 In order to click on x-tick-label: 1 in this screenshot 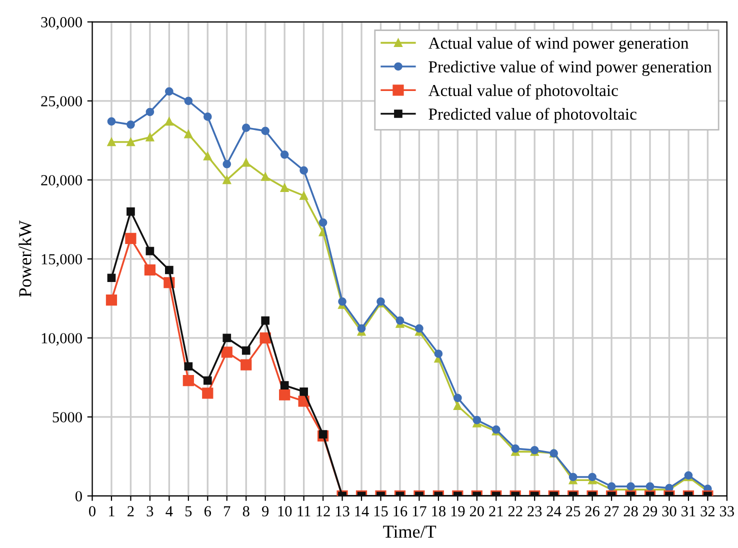, I will do `click(111, 511)`.